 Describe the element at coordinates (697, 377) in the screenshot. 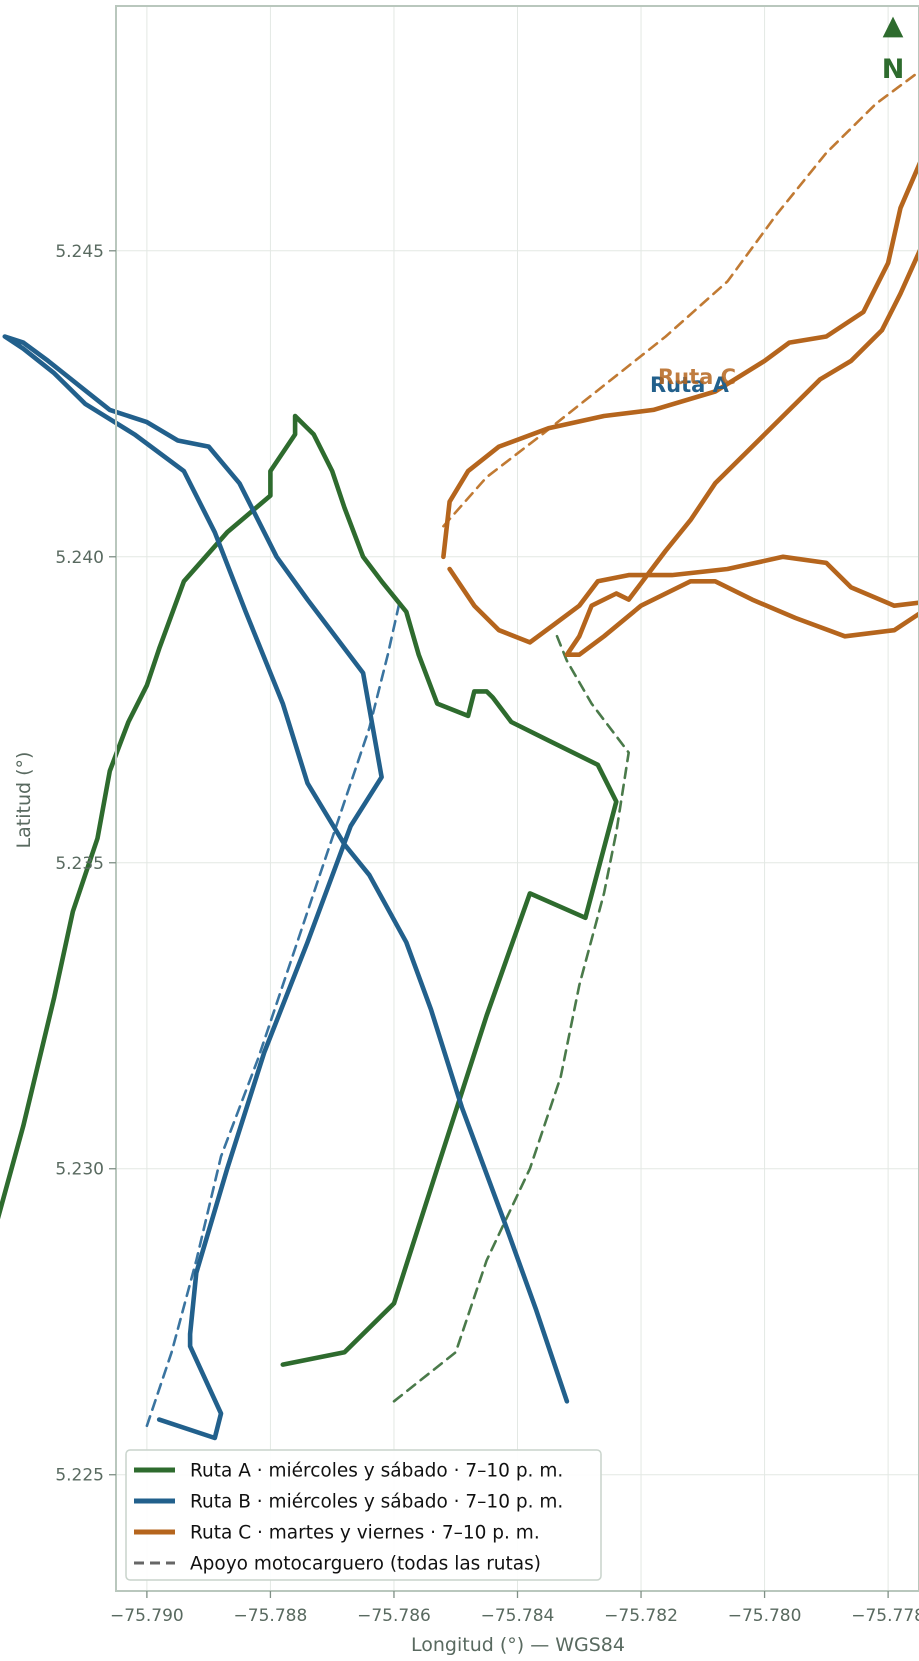

I see `route-label-c: Ruta C` at that location.